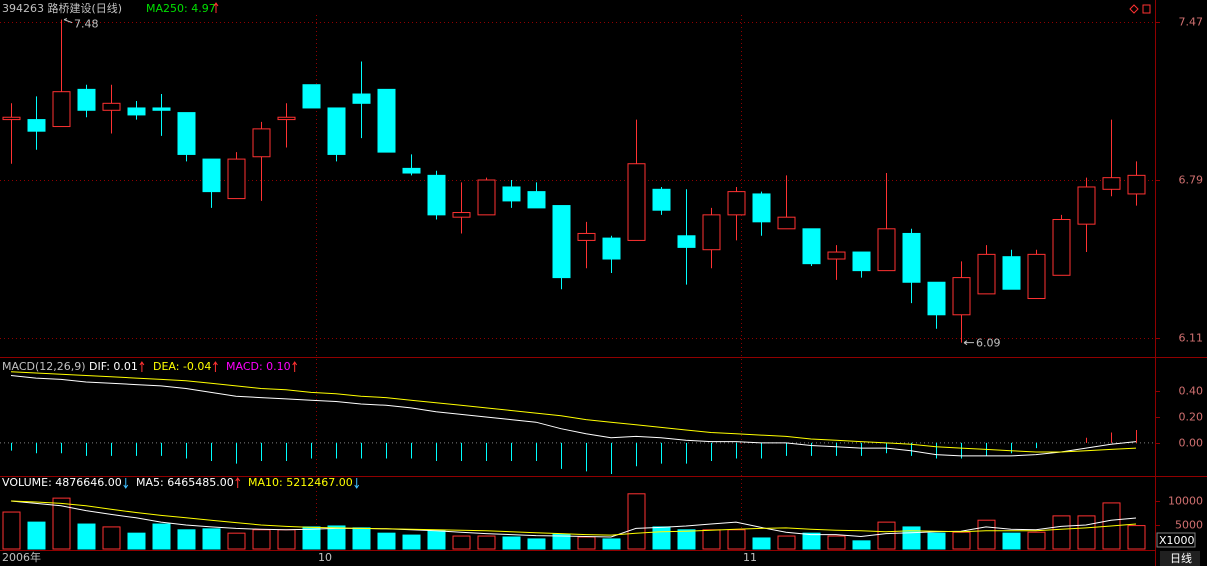  I want to click on y-tick-label: 6.11, so click(1191, 338).